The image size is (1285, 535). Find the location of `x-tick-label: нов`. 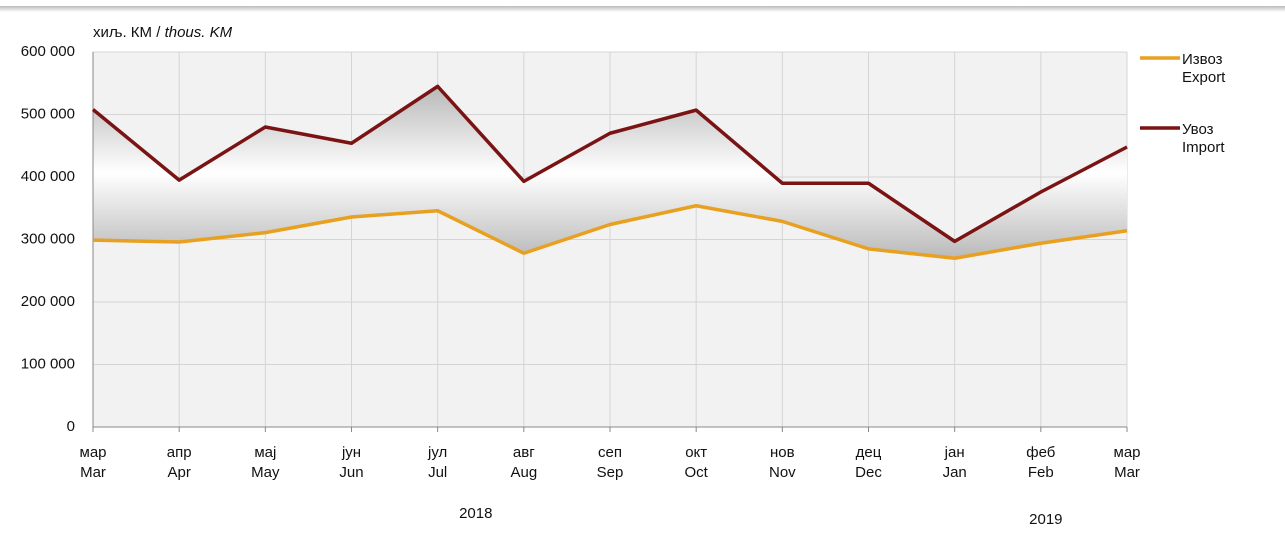

x-tick-label: нов is located at coordinates (782, 452).